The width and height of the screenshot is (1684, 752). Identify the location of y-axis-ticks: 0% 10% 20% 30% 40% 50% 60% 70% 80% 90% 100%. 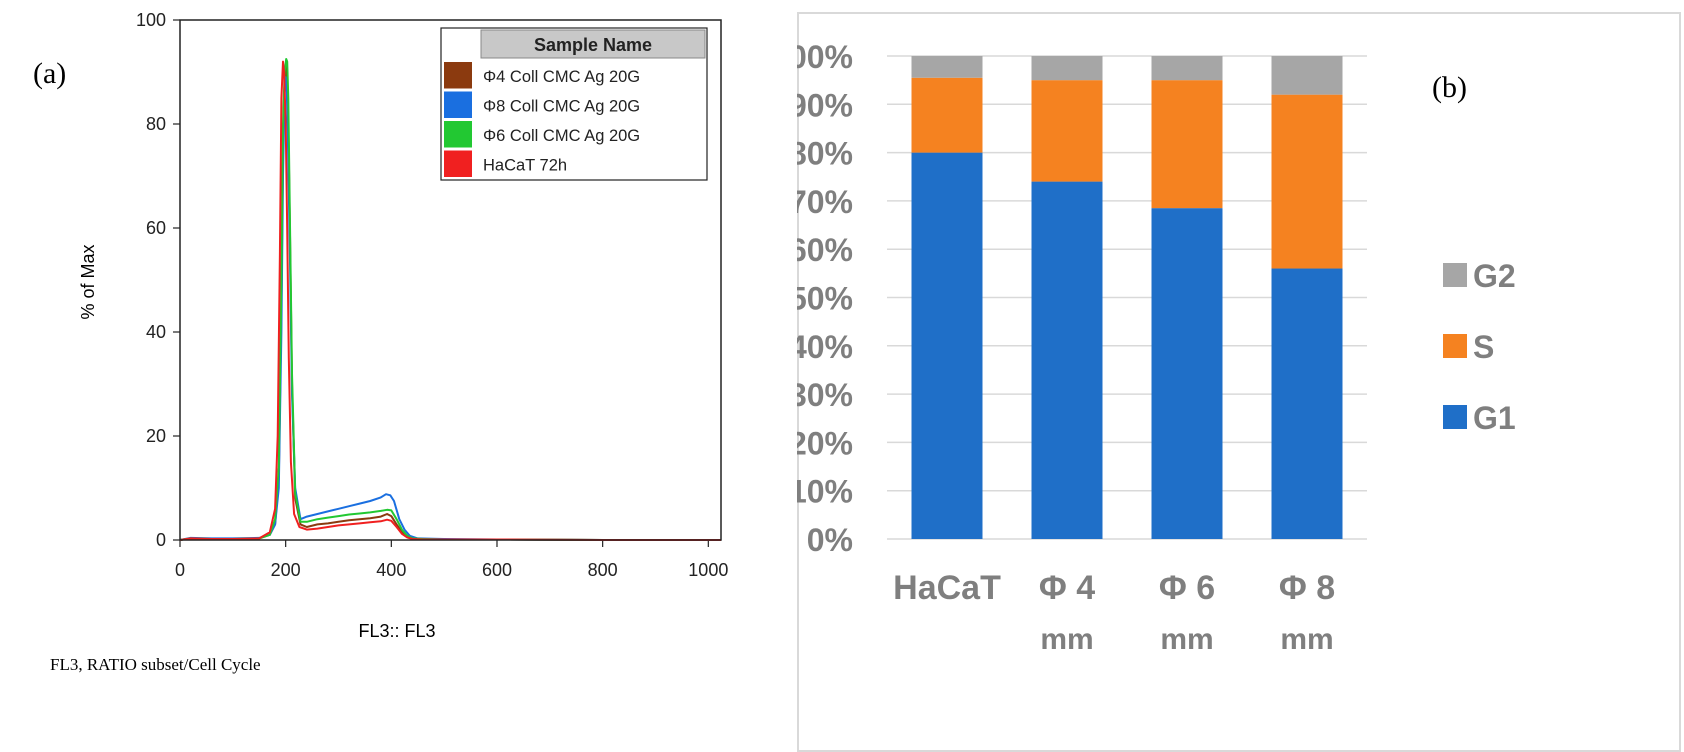
(825, 298).